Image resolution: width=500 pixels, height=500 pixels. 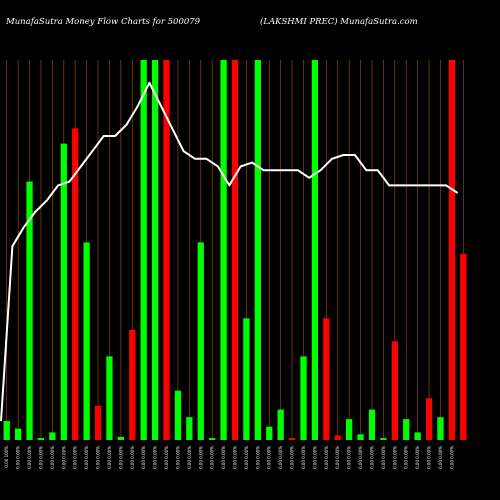 What do you see at coordinates (6, 457) in the screenshot?
I see `x-tick-label: 0.00 100%` at bounding box center [6, 457].